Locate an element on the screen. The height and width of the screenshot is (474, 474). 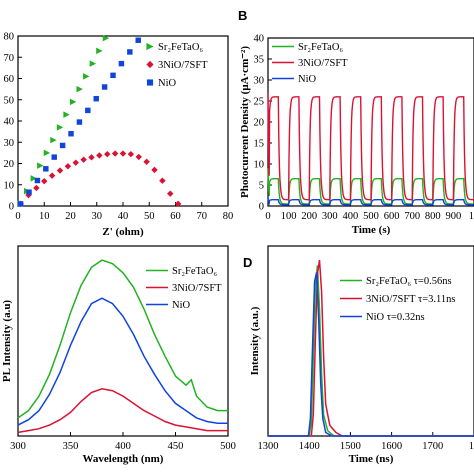
y-axis-label: PL Intensity (a.u) is located at coordinates (7, 341).